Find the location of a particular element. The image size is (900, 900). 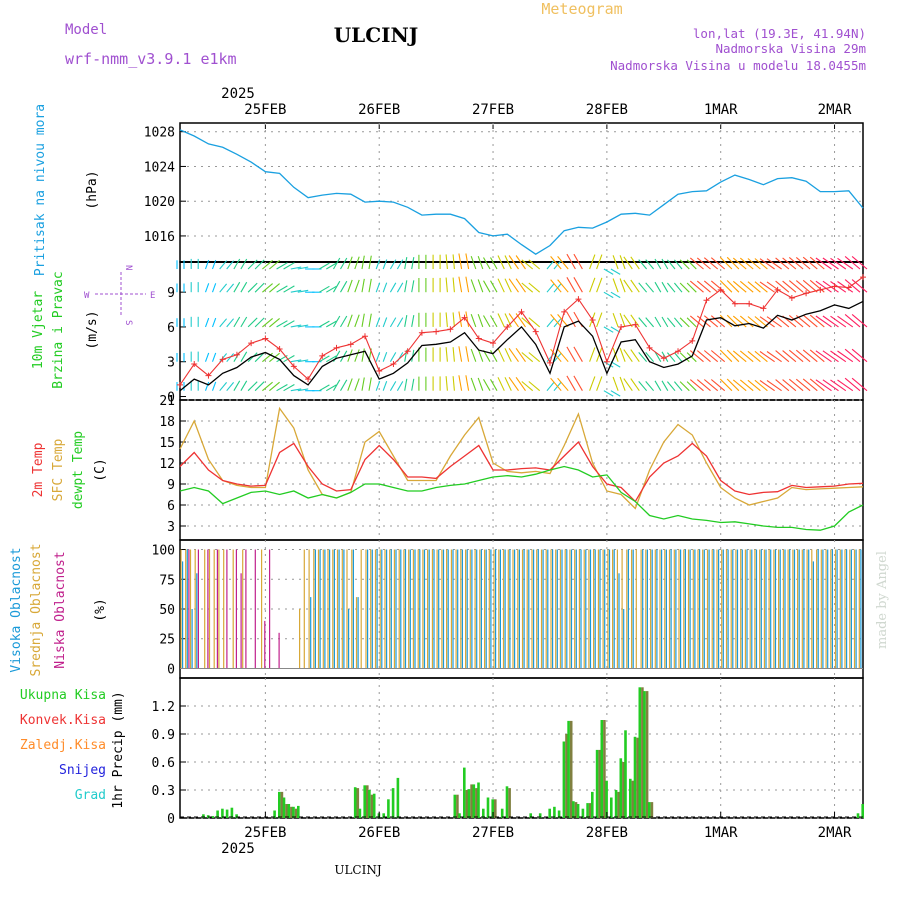

bottom-day-labels: 25FEB 26FEB 27FEB 28FEB 1MAR 2MAR is located at coordinates (548, 826).